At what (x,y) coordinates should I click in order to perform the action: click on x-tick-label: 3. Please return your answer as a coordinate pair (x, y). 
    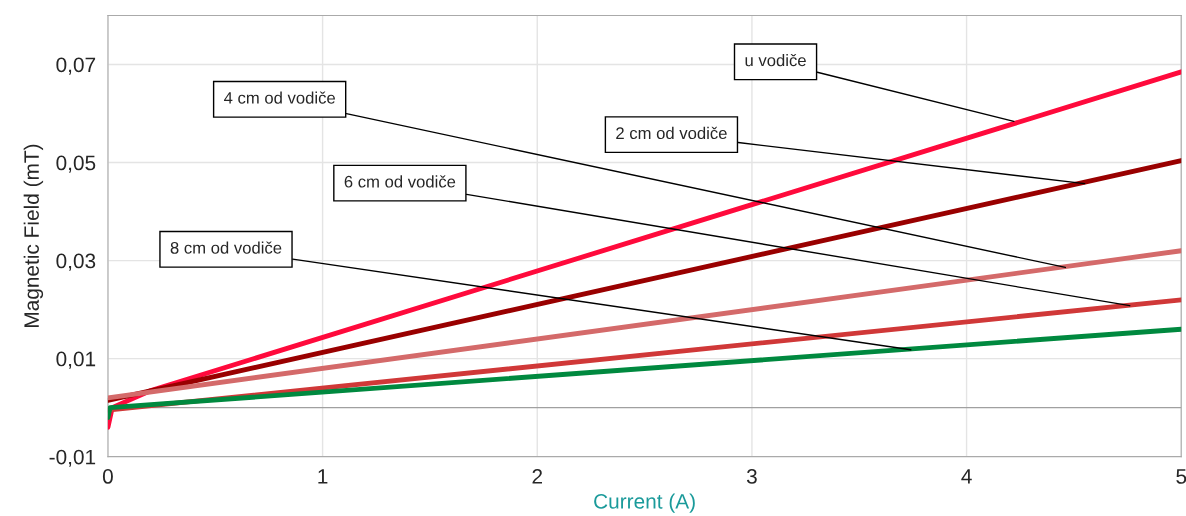
    Looking at the image, I should click on (751, 476).